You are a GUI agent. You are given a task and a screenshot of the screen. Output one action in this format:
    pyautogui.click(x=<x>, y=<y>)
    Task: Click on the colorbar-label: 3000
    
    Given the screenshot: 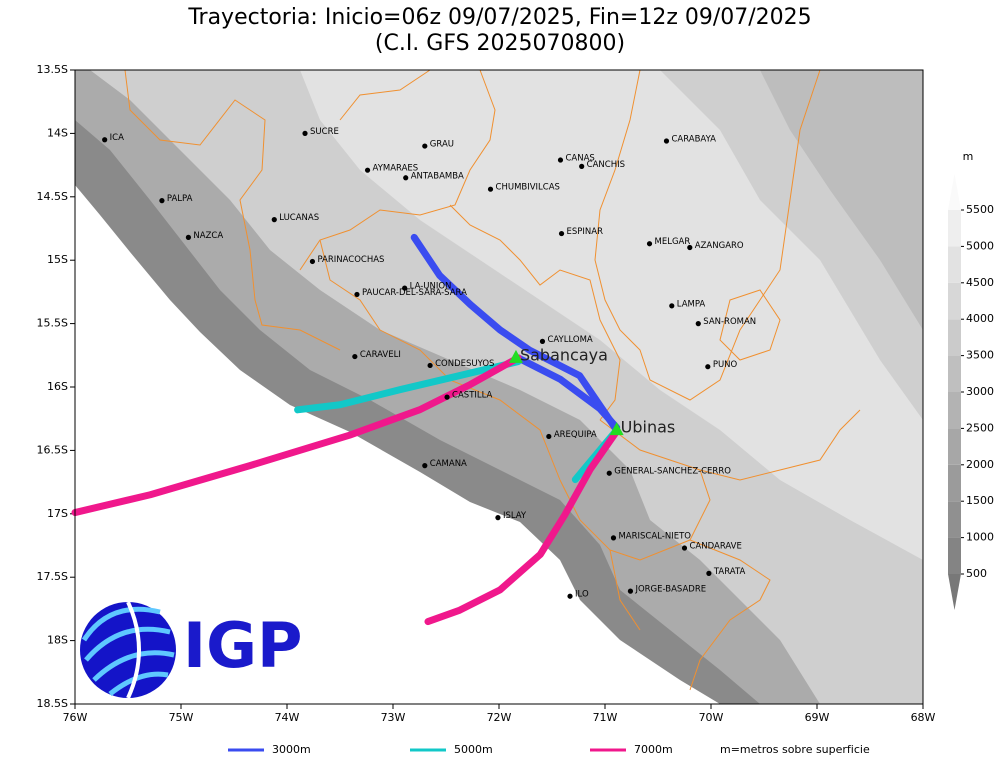 What is the action you would take?
    pyautogui.click(x=980, y=391)
    